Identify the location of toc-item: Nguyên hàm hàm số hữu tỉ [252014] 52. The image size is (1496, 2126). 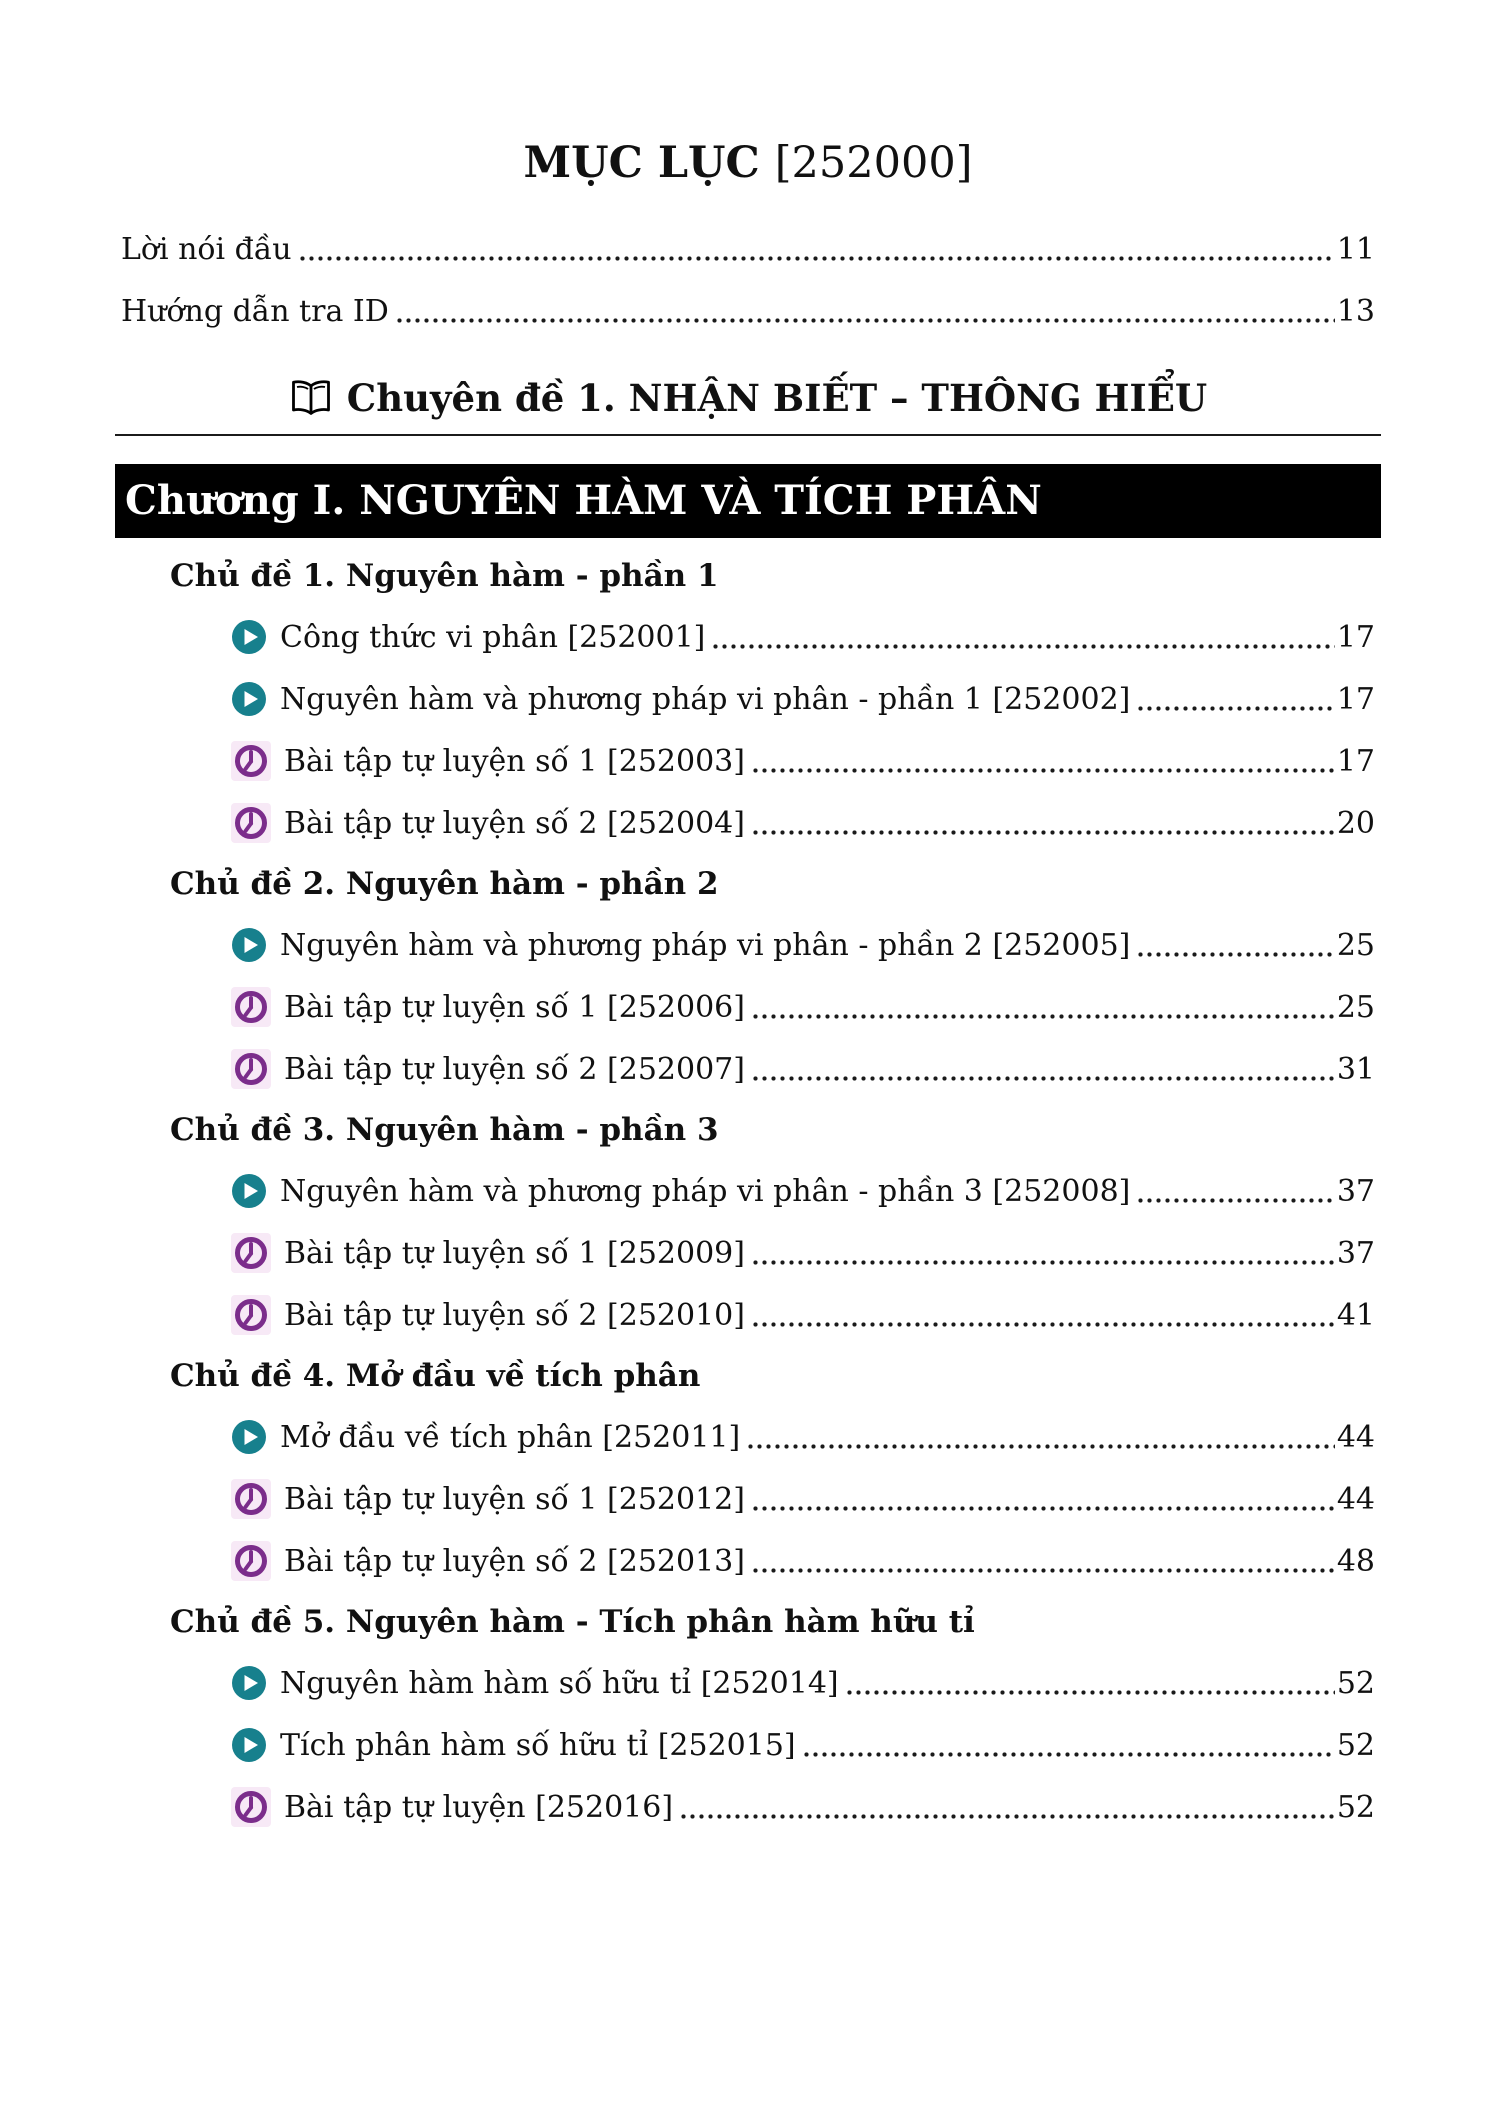
(803, 1683).